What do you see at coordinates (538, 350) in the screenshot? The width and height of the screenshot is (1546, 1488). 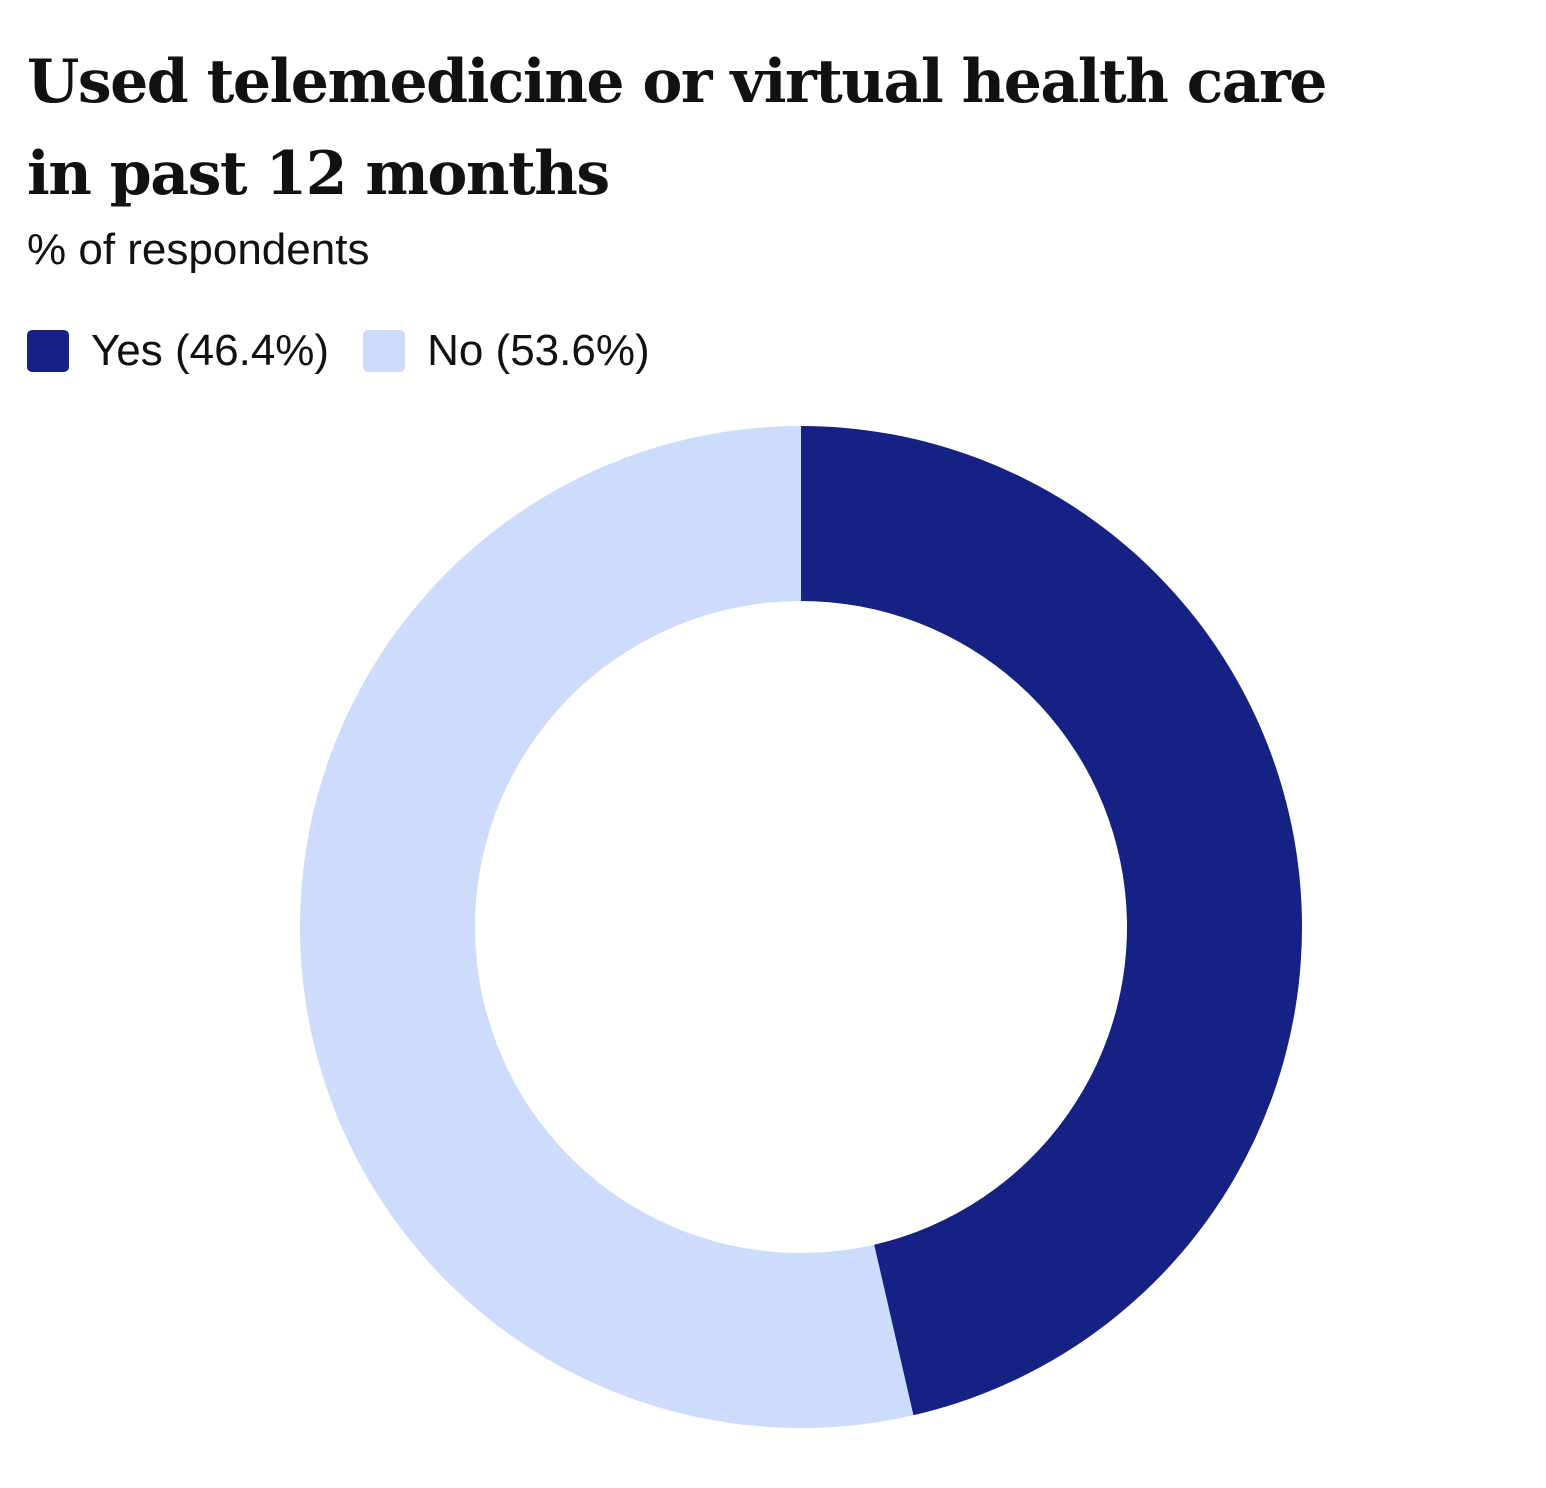 I see `legend-label-no: No (53.6%)` at bounding box center [538, 350].